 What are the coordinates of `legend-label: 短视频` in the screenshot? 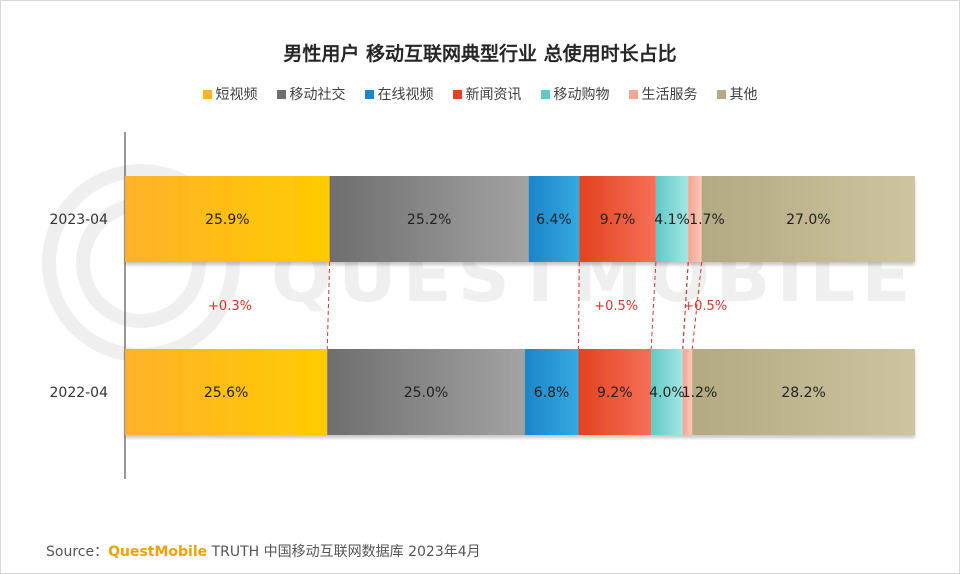 It's located at (236, 95).